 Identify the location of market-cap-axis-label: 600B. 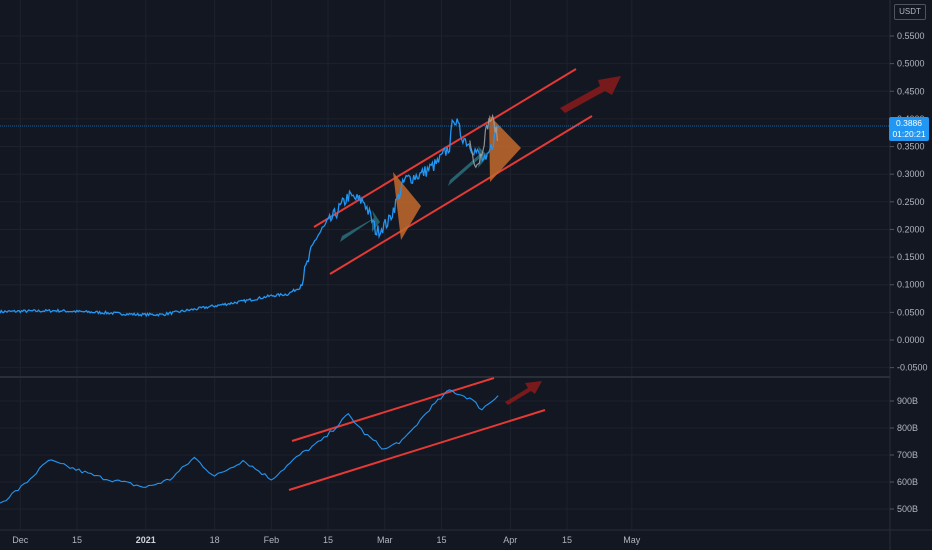
(907, 482).